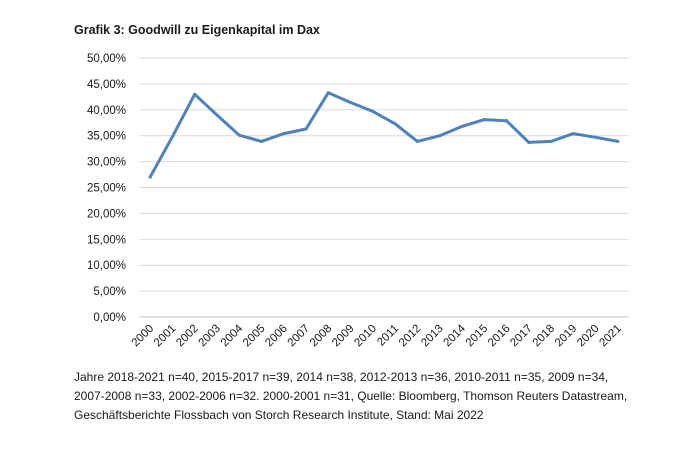 The height and width of the screenshot is (450, 700). What do you see at coordinates (106, 214) in the screenshot?
I see `y-tick-label: 20,00%` at bounding box center [106, 214].